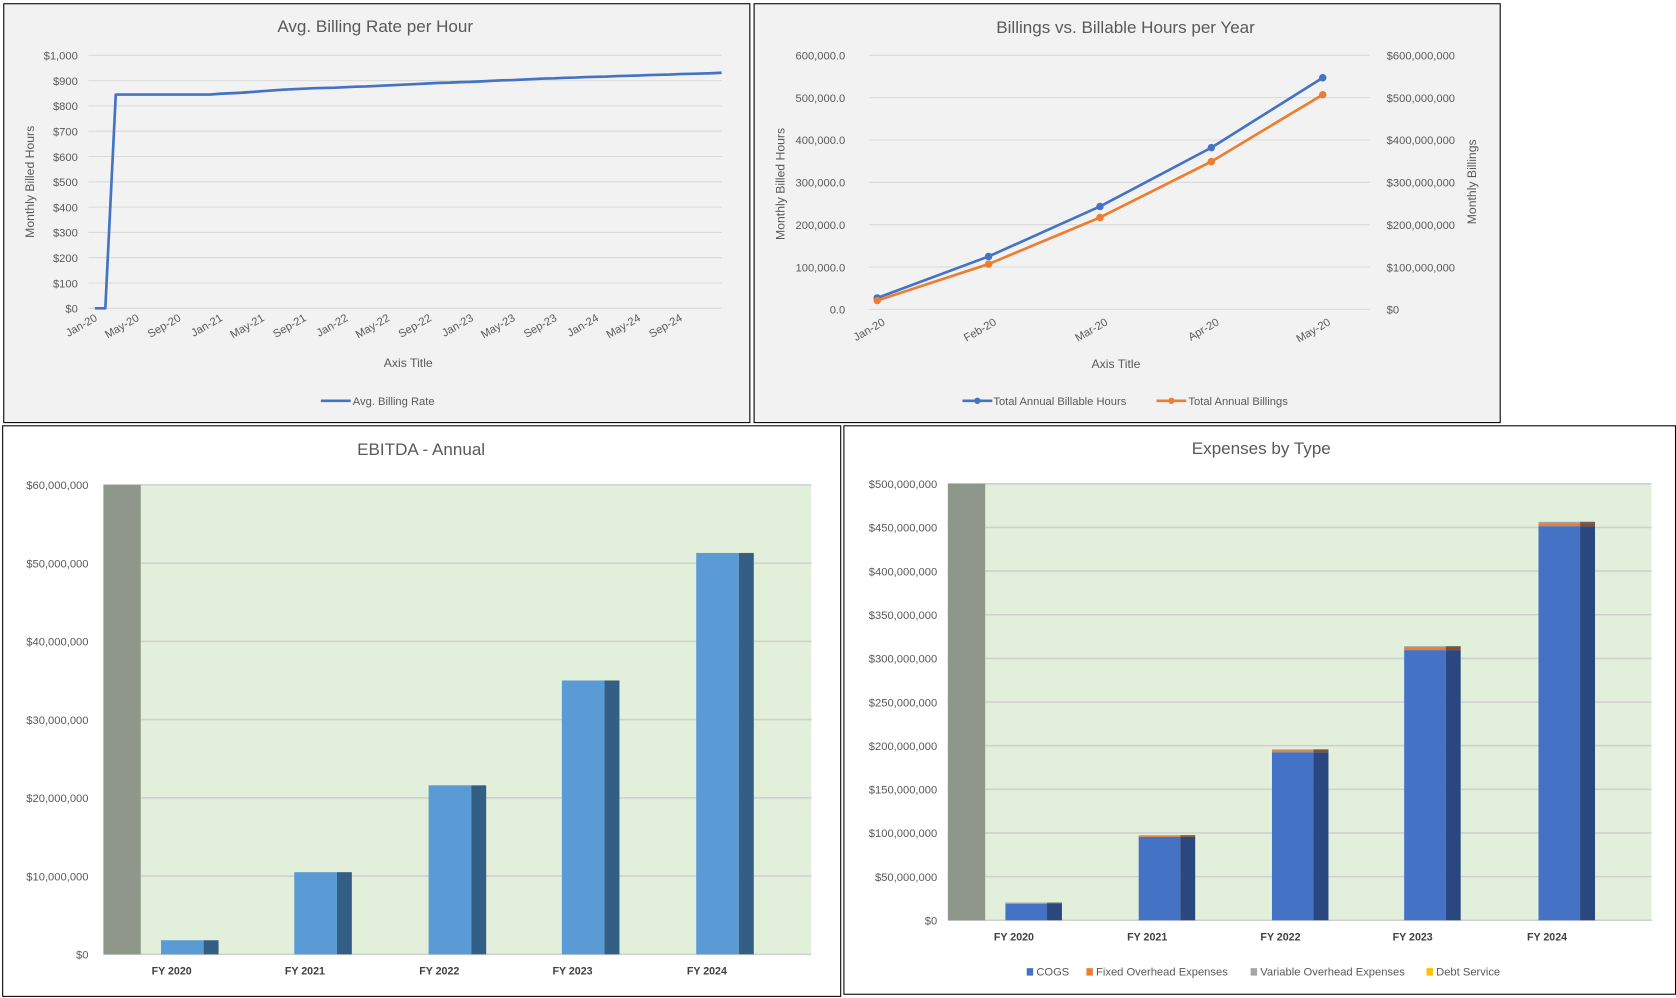  Describe the element at coordinates (182, 947) in the screenshot. I see `bar-fy-2020` at that location.